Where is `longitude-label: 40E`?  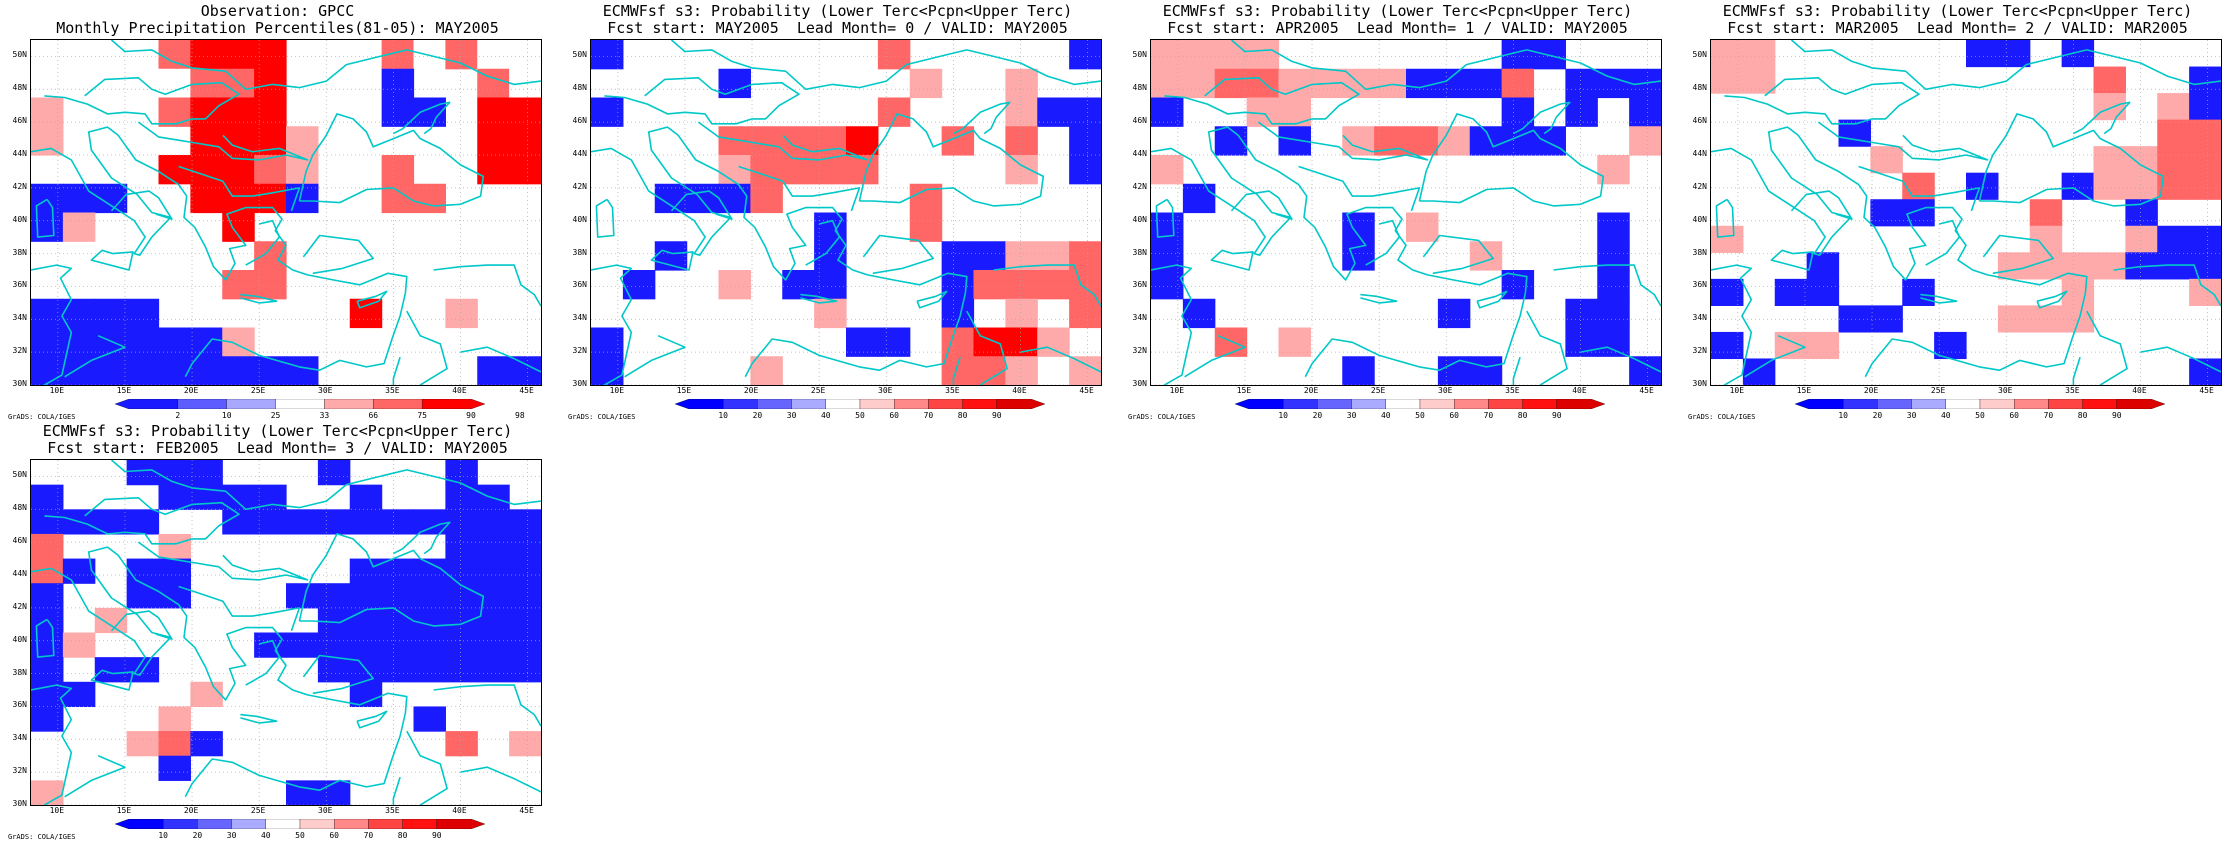 longitude-label: 40E is located at coordinates (1579, 390).